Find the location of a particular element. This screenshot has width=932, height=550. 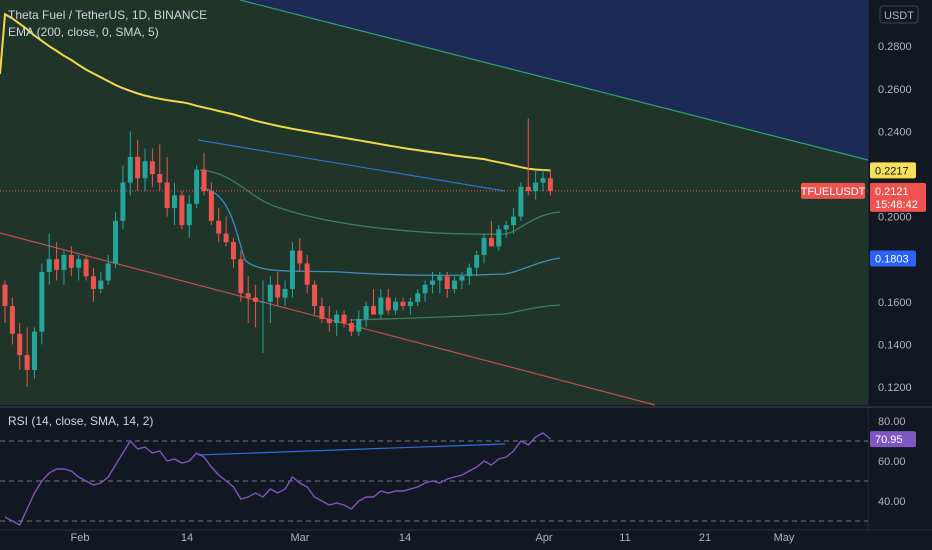

last-price-text: 0.2121 is located at coordinates (892, 192).